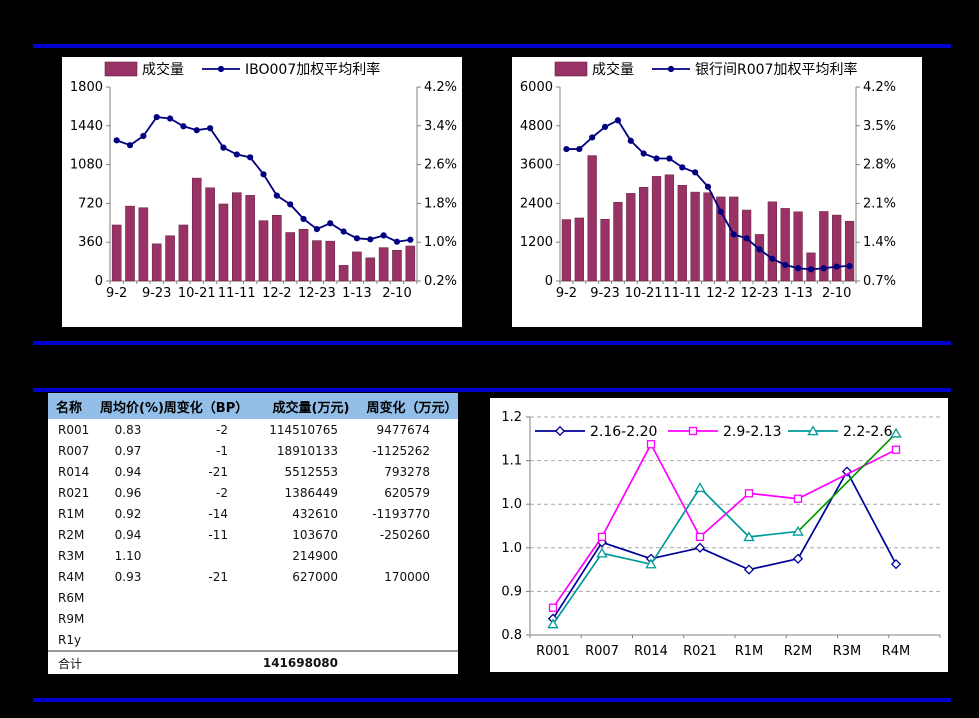 This screenshot has width=979, height=718. I want to click on table-cell: R3M, so click(71, 555).